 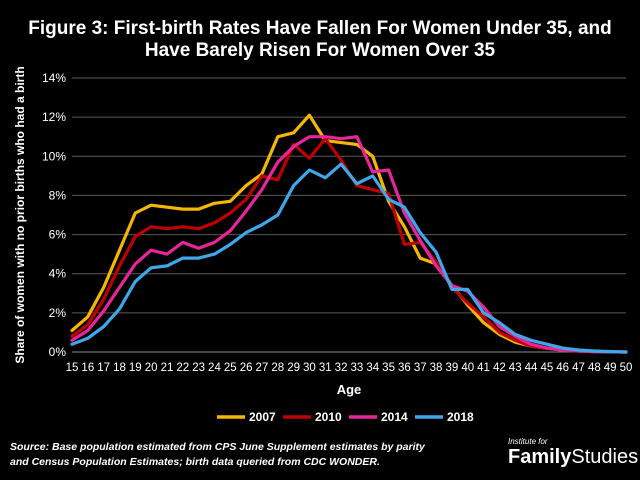 I want to click on x-tick-label: 36, so click(x=404, y=368).